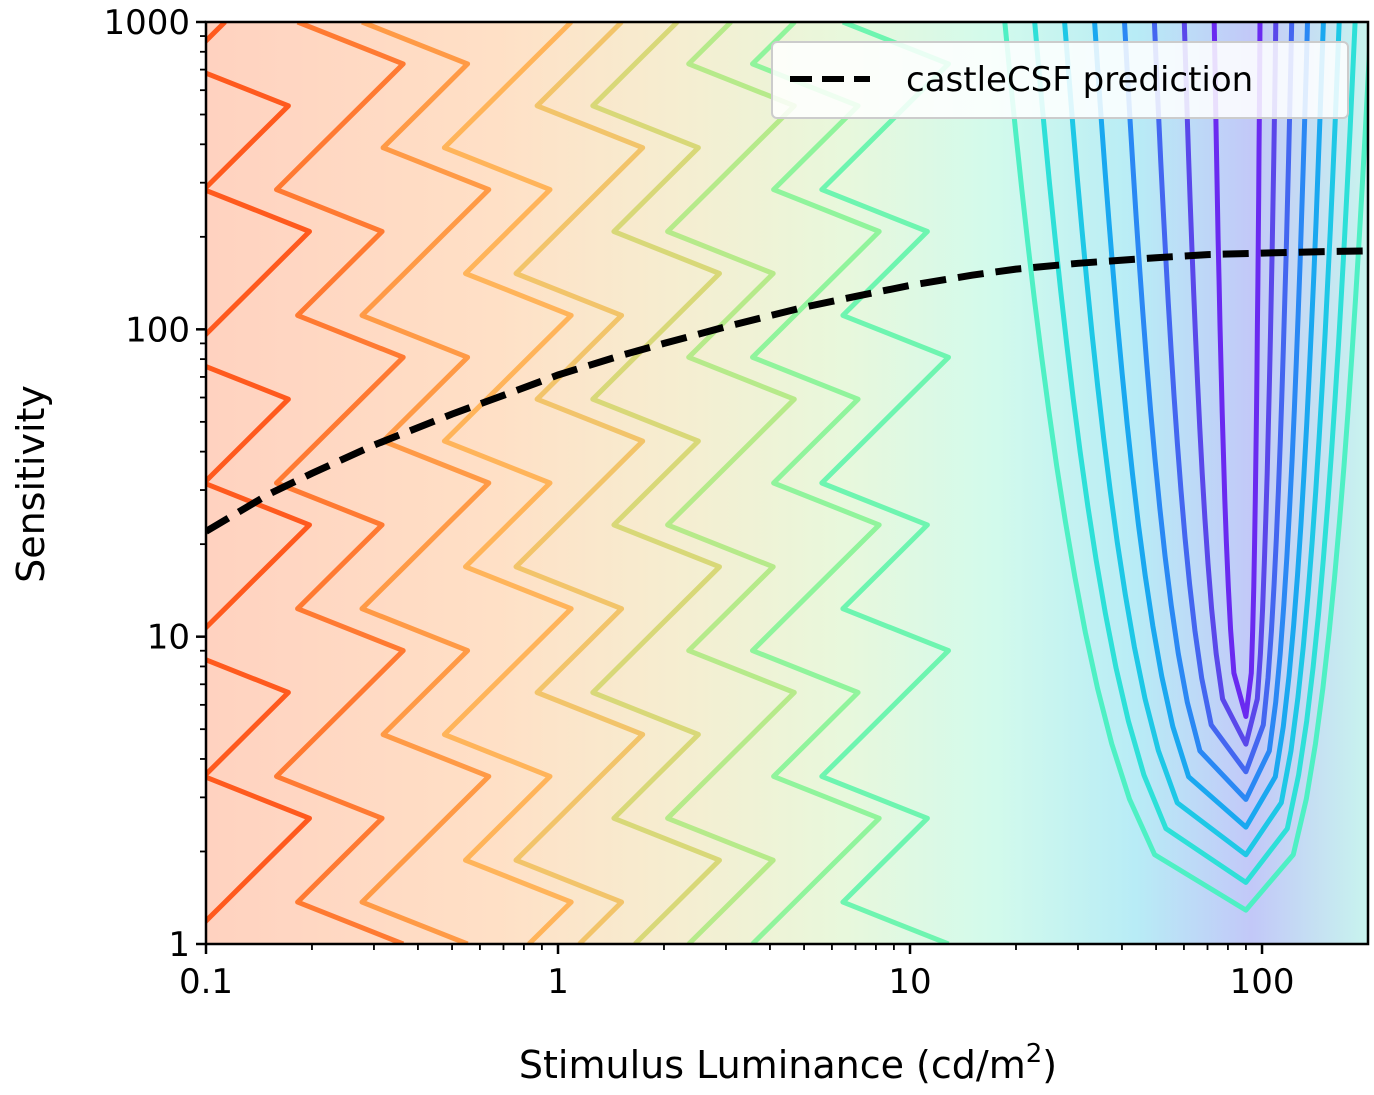 Image resolution: width=1374 pixels, height=1095 pixels. Describe the element at coordinates (1262, 982) in the screenshot. I see `x-tick-label: 100` at that location.